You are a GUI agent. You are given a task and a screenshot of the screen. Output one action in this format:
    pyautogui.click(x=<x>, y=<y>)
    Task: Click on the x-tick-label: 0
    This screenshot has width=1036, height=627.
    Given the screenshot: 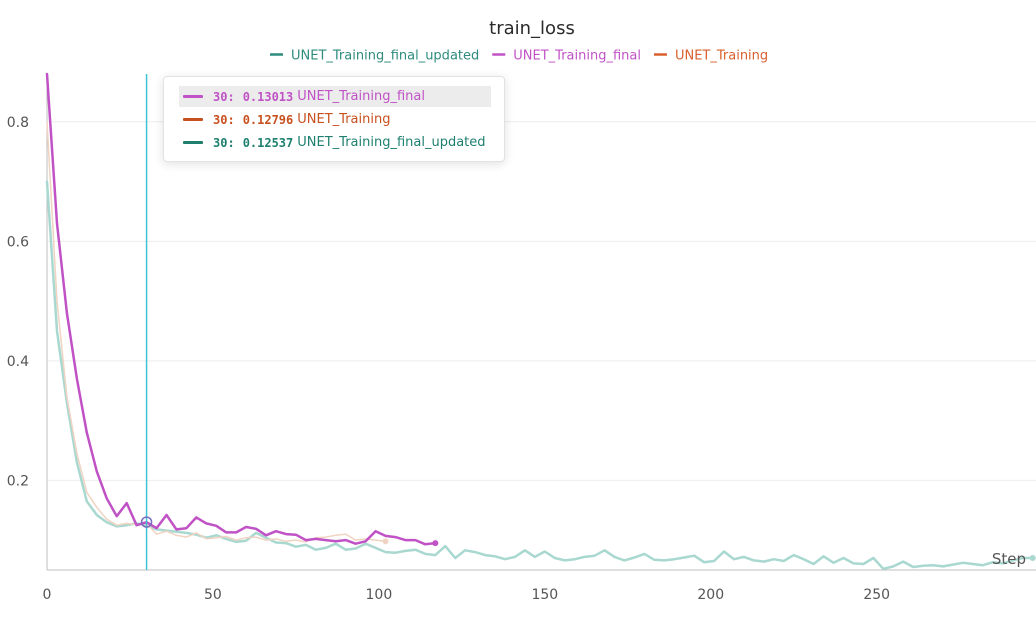 What is the action you would take?
    pyautogui.click(x=47, y=595)
    